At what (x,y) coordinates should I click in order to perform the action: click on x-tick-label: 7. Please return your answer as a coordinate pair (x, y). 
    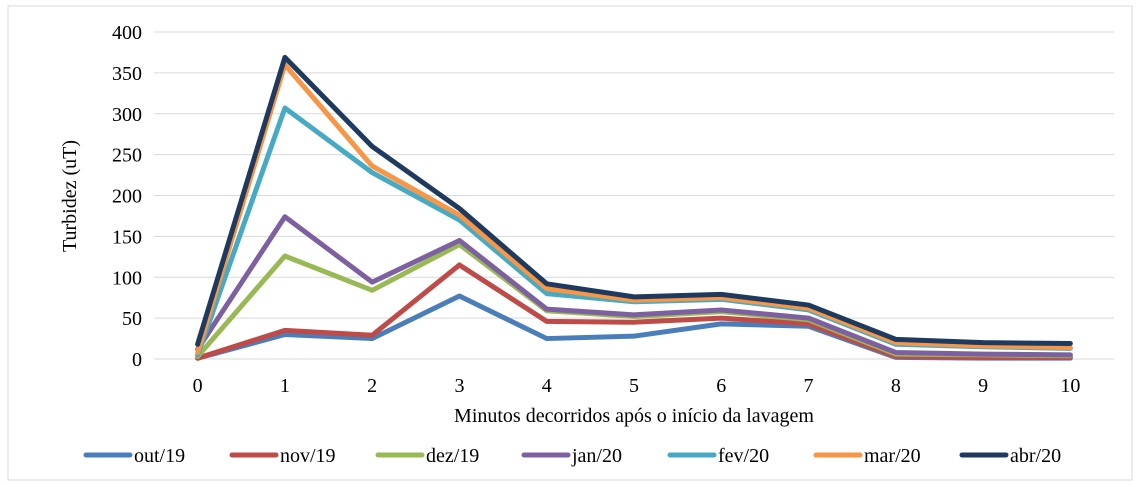
    Looking at the image, I should click on (809, 386).